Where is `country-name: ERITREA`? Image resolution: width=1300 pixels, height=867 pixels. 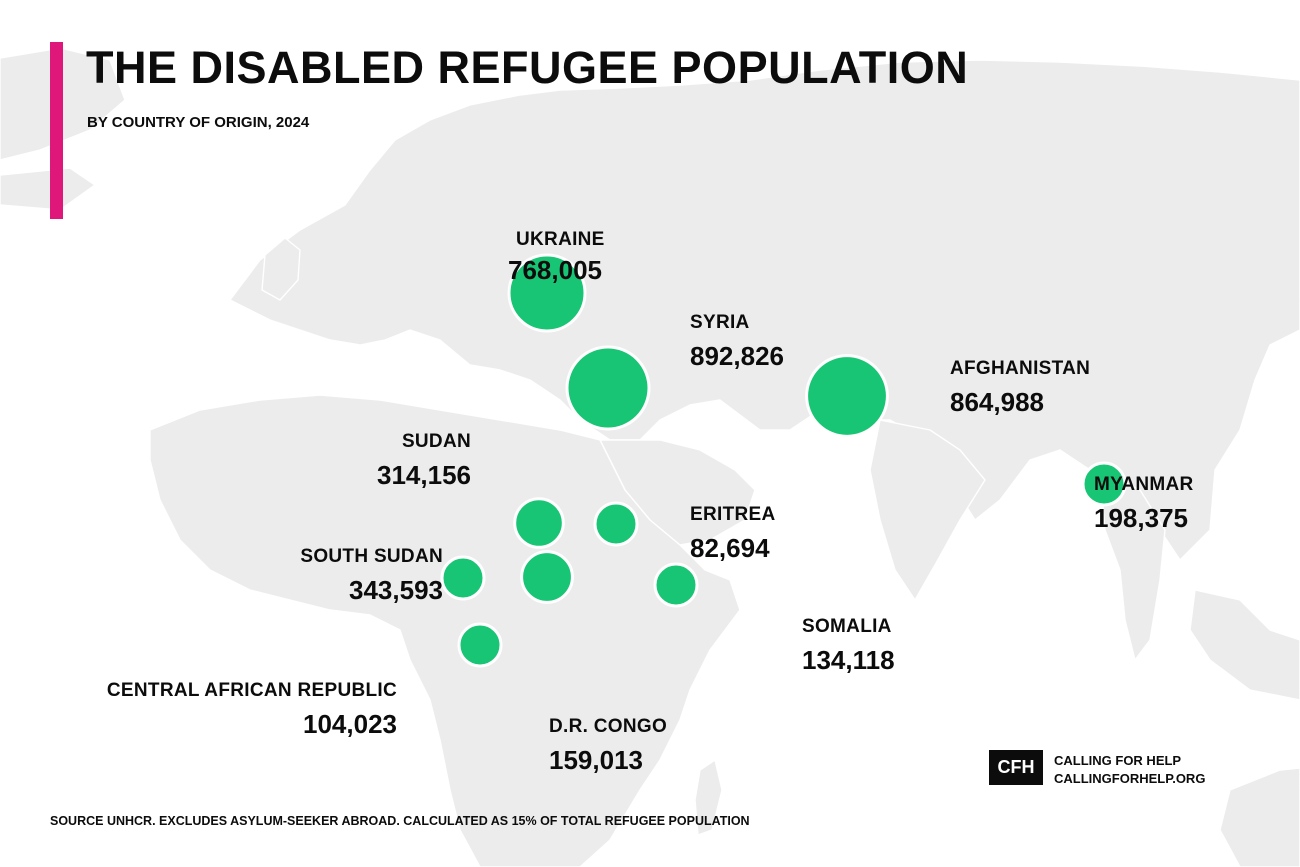
country-name: ERITREA is located at coordinates (733, 514).